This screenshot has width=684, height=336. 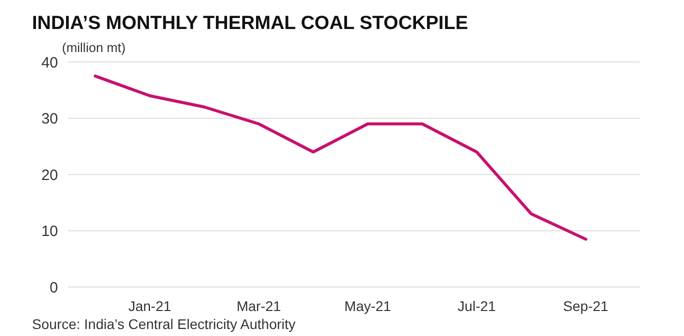 What do you see at coordinates (368, 306) in the screenshot?
I see `x-tick-label: May-21` at bounding box center [368, 306].